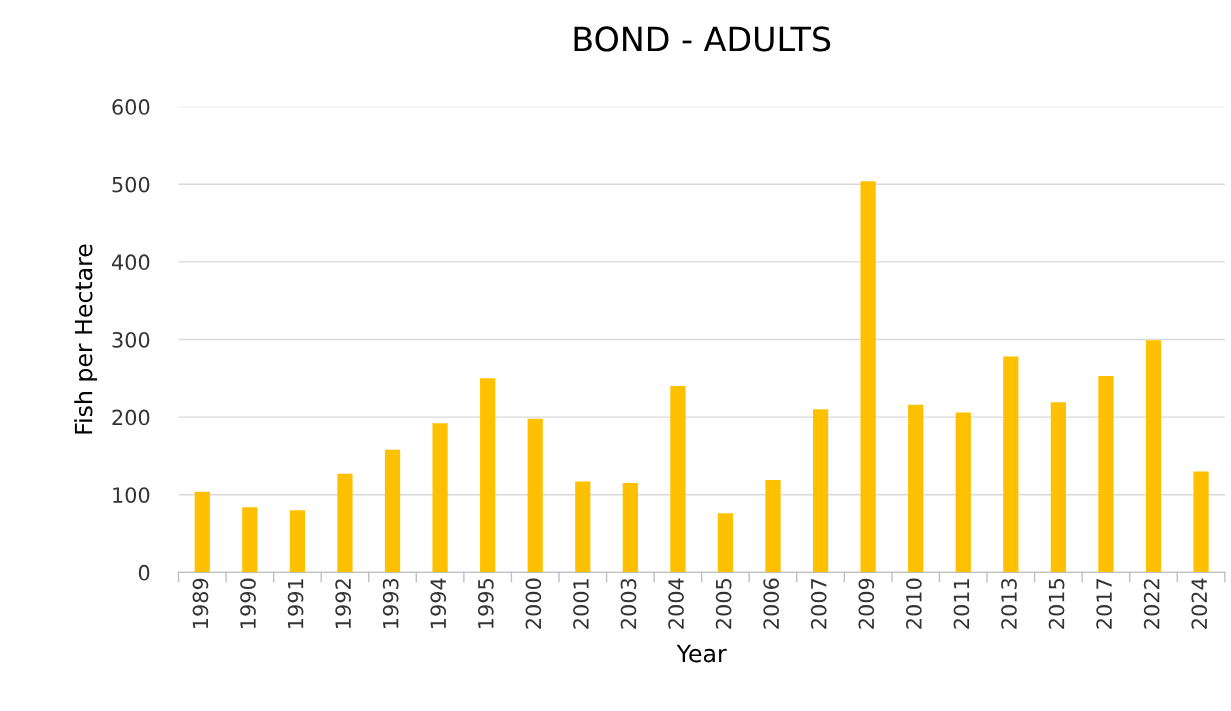  What do you see at coordinates (131, 417) in the screenshot?
I see `y-tick-label: 200` at bounding box center [131, 417].